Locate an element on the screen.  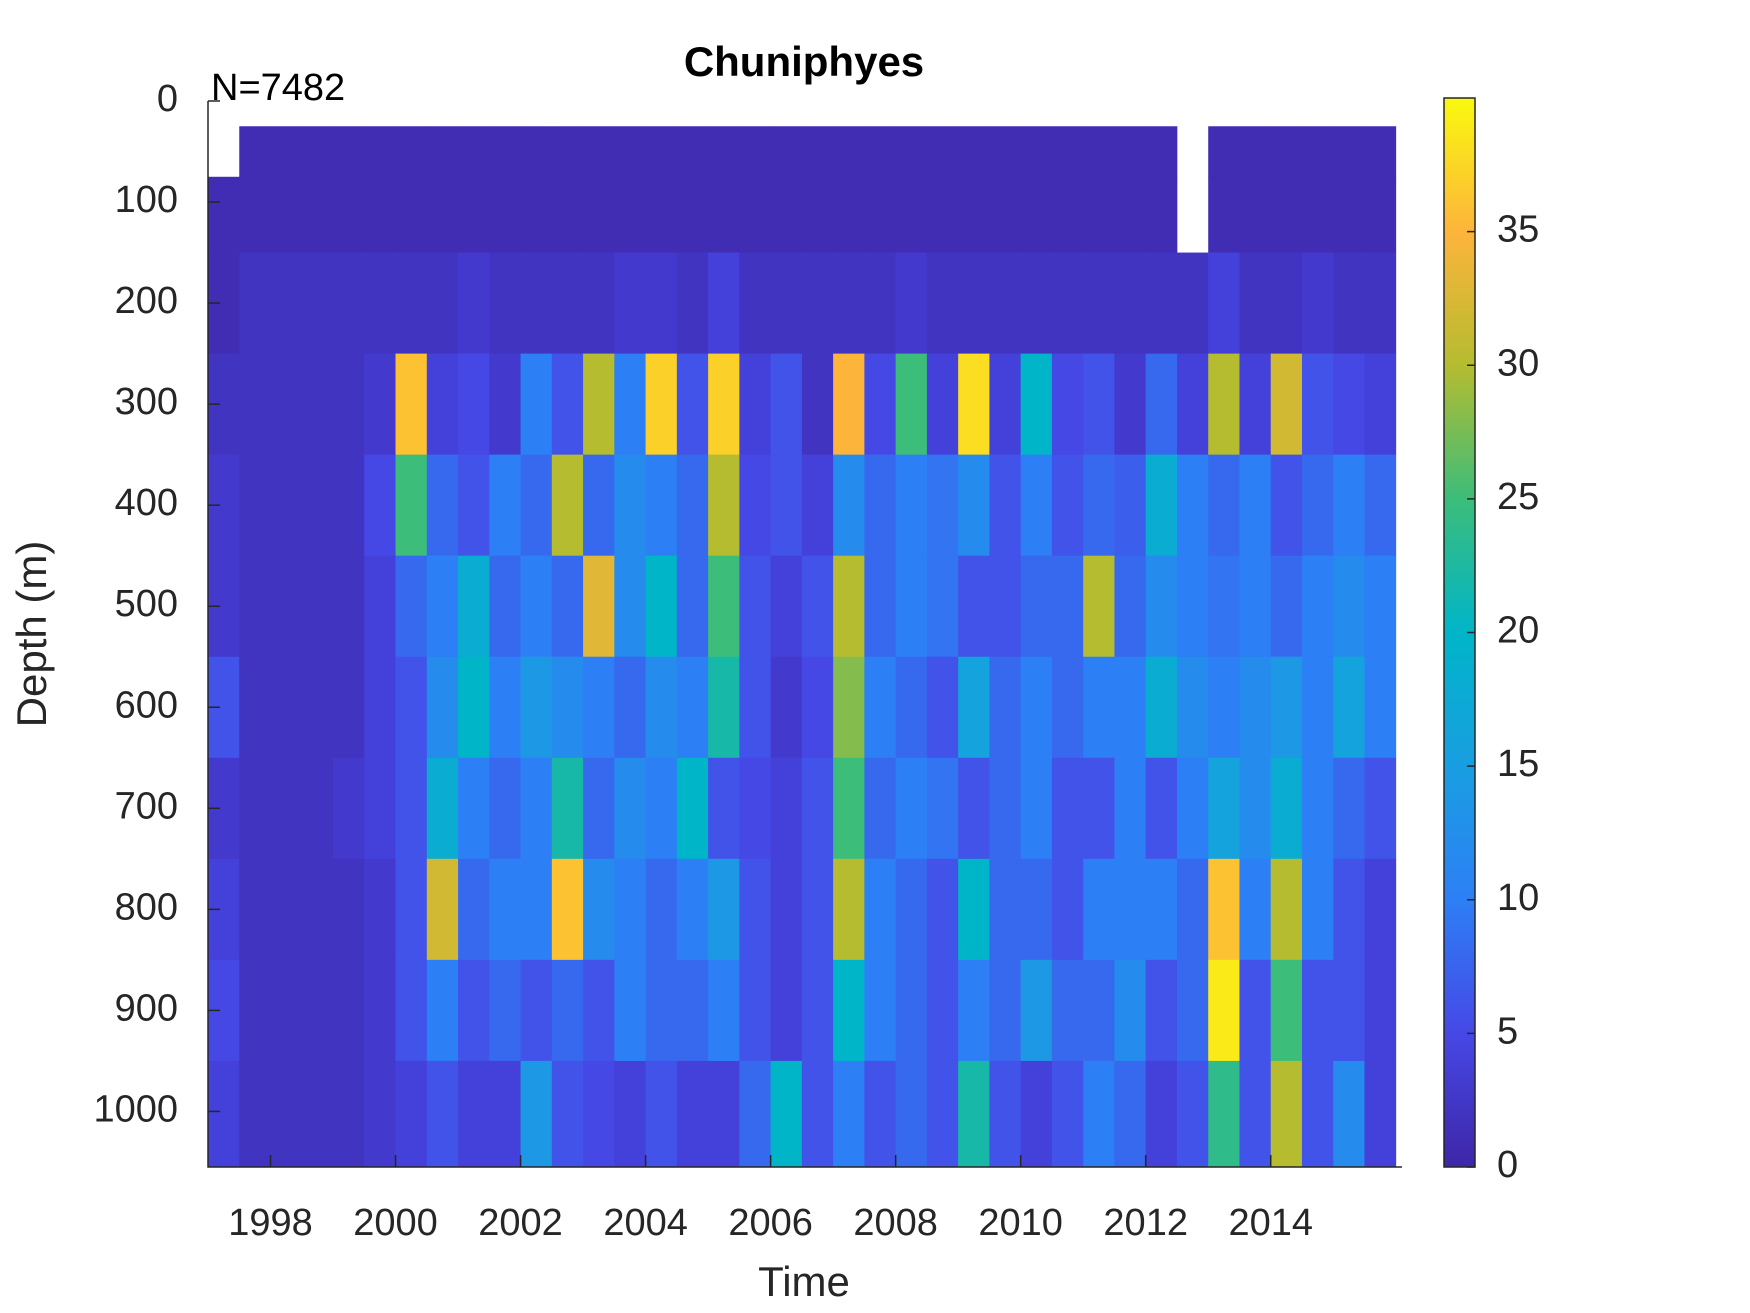
y-tick-label: 900 is located at coordinates (146, 1008).